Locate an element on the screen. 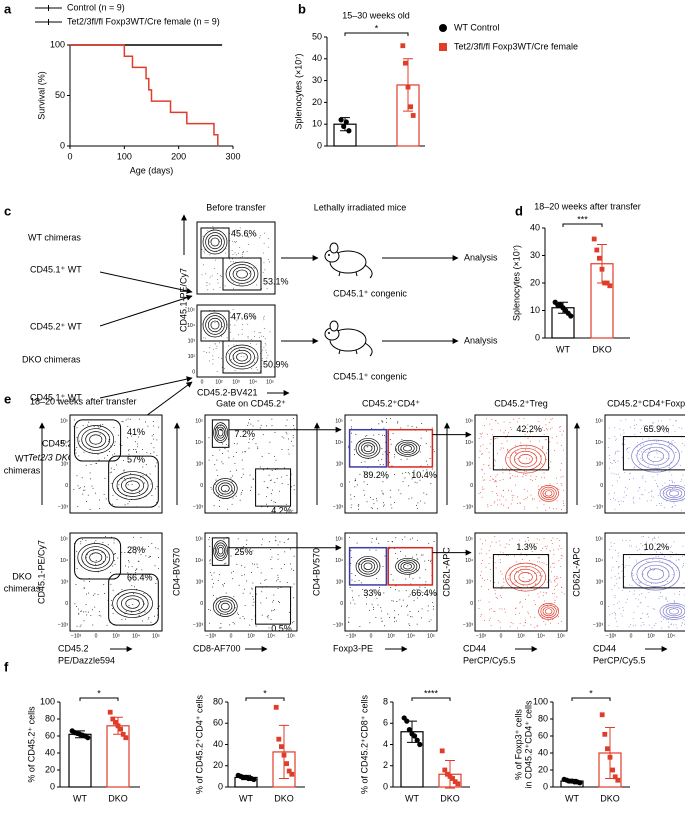 This screenshot has width=685, height=819. gate-percent: 28% is located at coordinates (136, 550).